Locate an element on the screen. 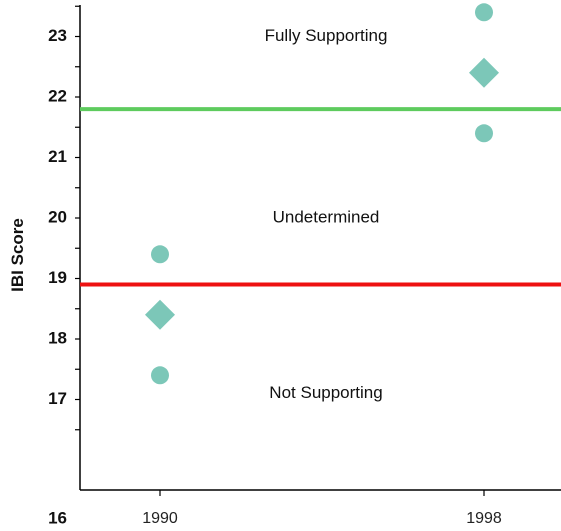 Image resolution: width=561 pixels, height=531 pixels. region-label: Fully Supporting is located at coordinates (326, 35).